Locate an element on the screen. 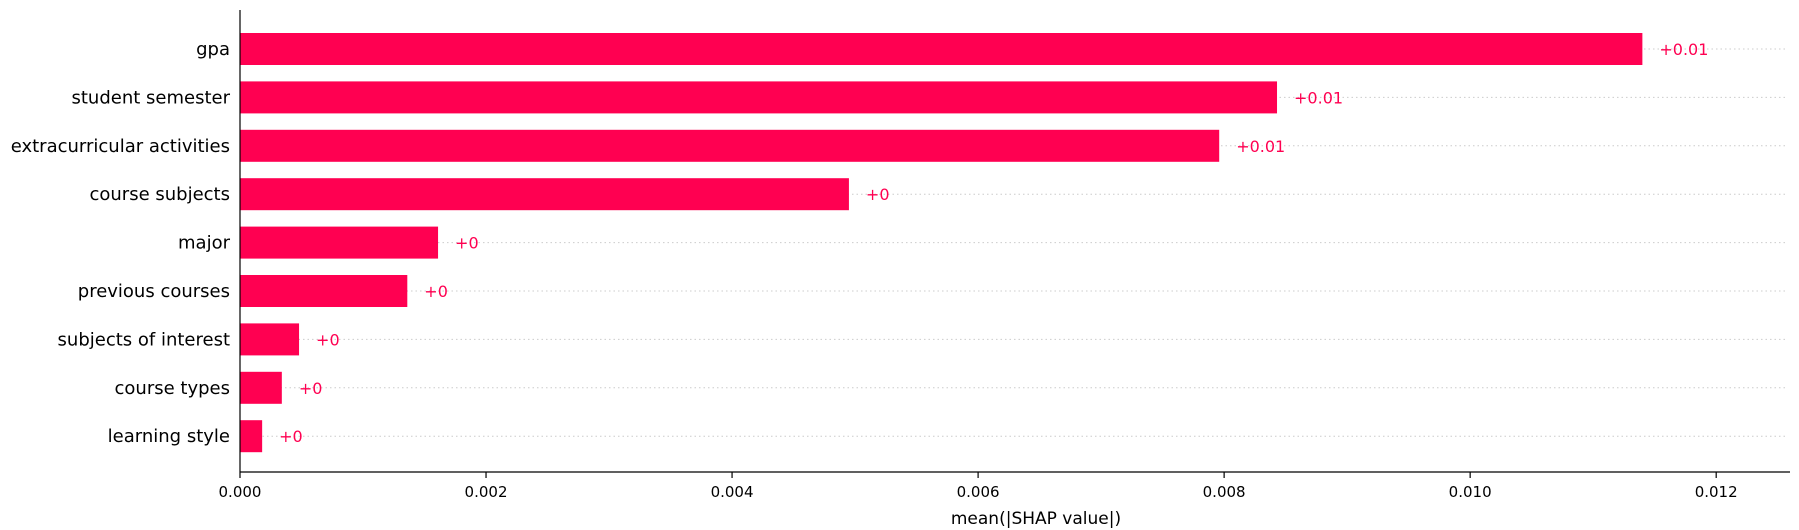 The height and width of the screenshot is (530, 1799). category-label: major is located at coordinates (204, 243).